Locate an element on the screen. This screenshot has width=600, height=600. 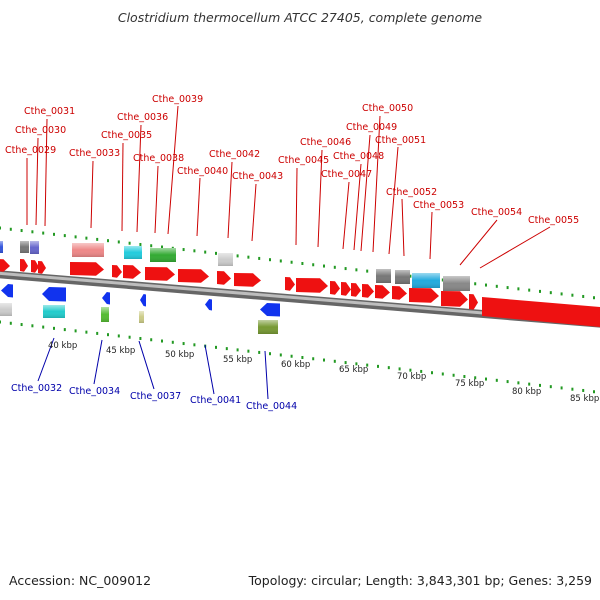
gene-label-cthe-0046: Cthe_0046 is located at coordinates (325, 142).